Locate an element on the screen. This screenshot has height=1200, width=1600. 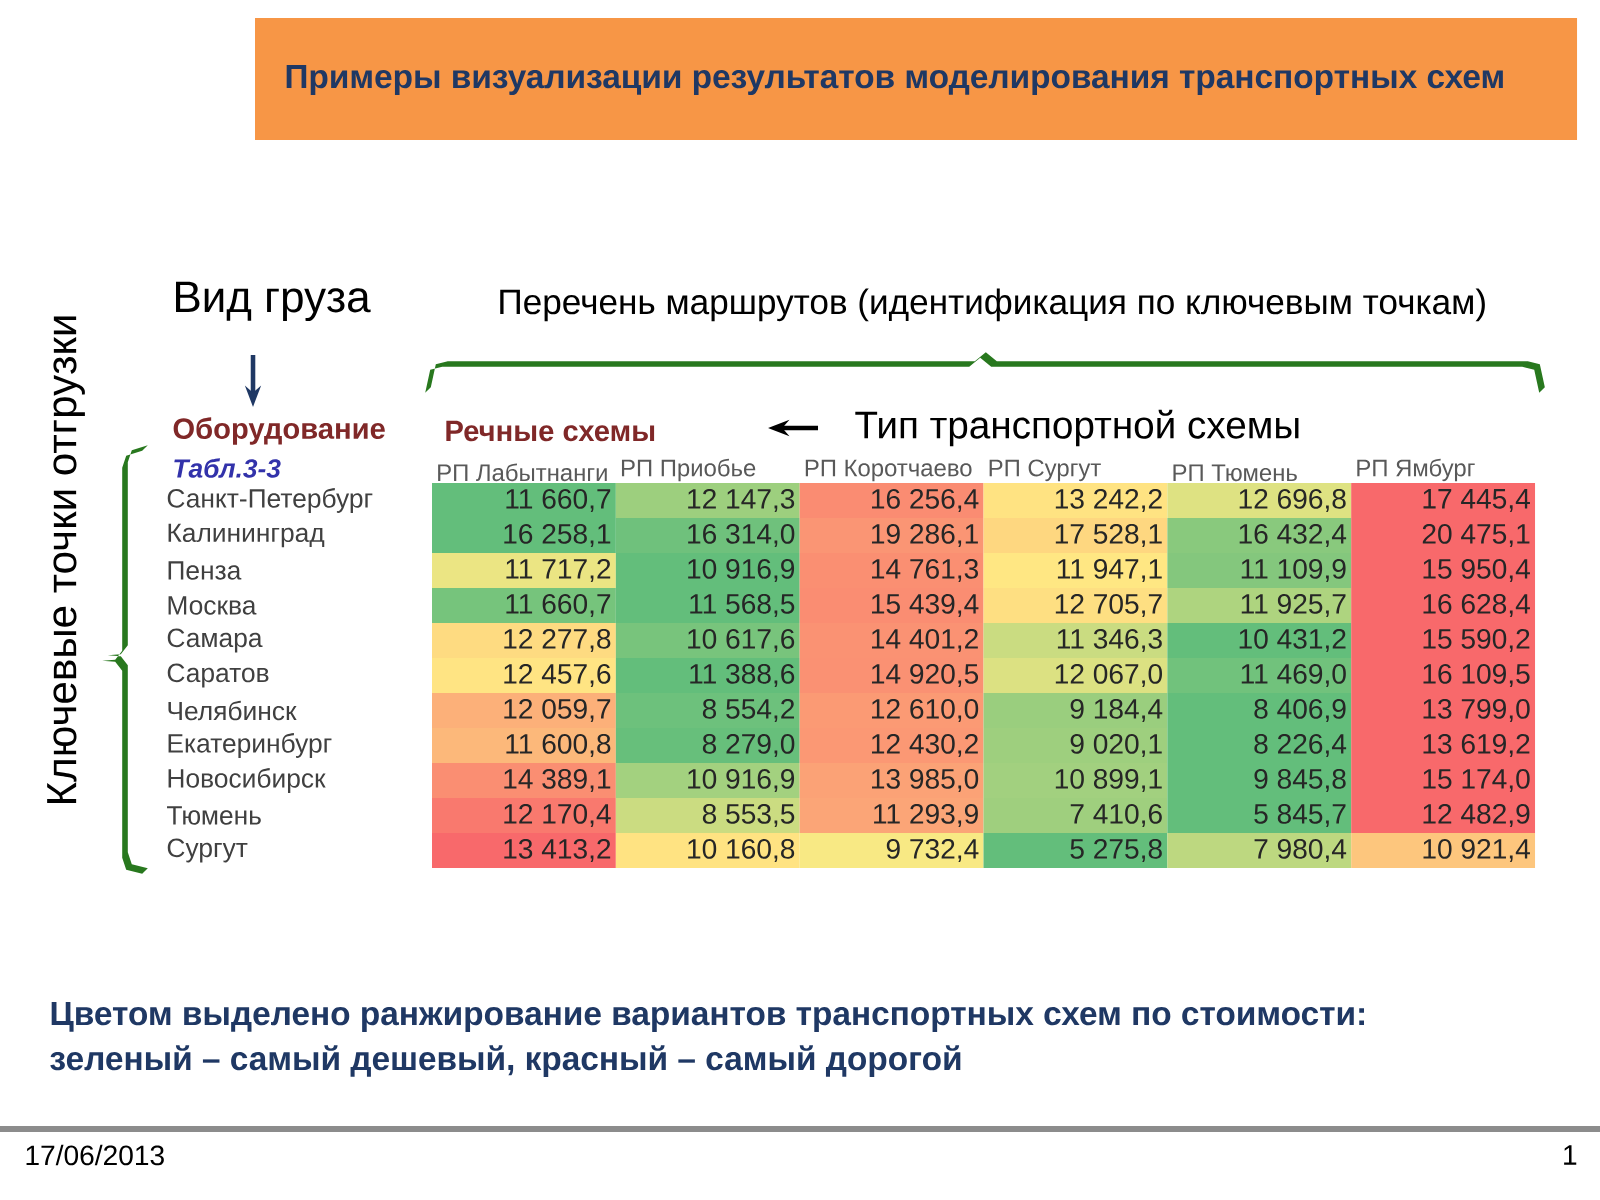
data-label: 19 286,1 is located at coordinates (925, 535).